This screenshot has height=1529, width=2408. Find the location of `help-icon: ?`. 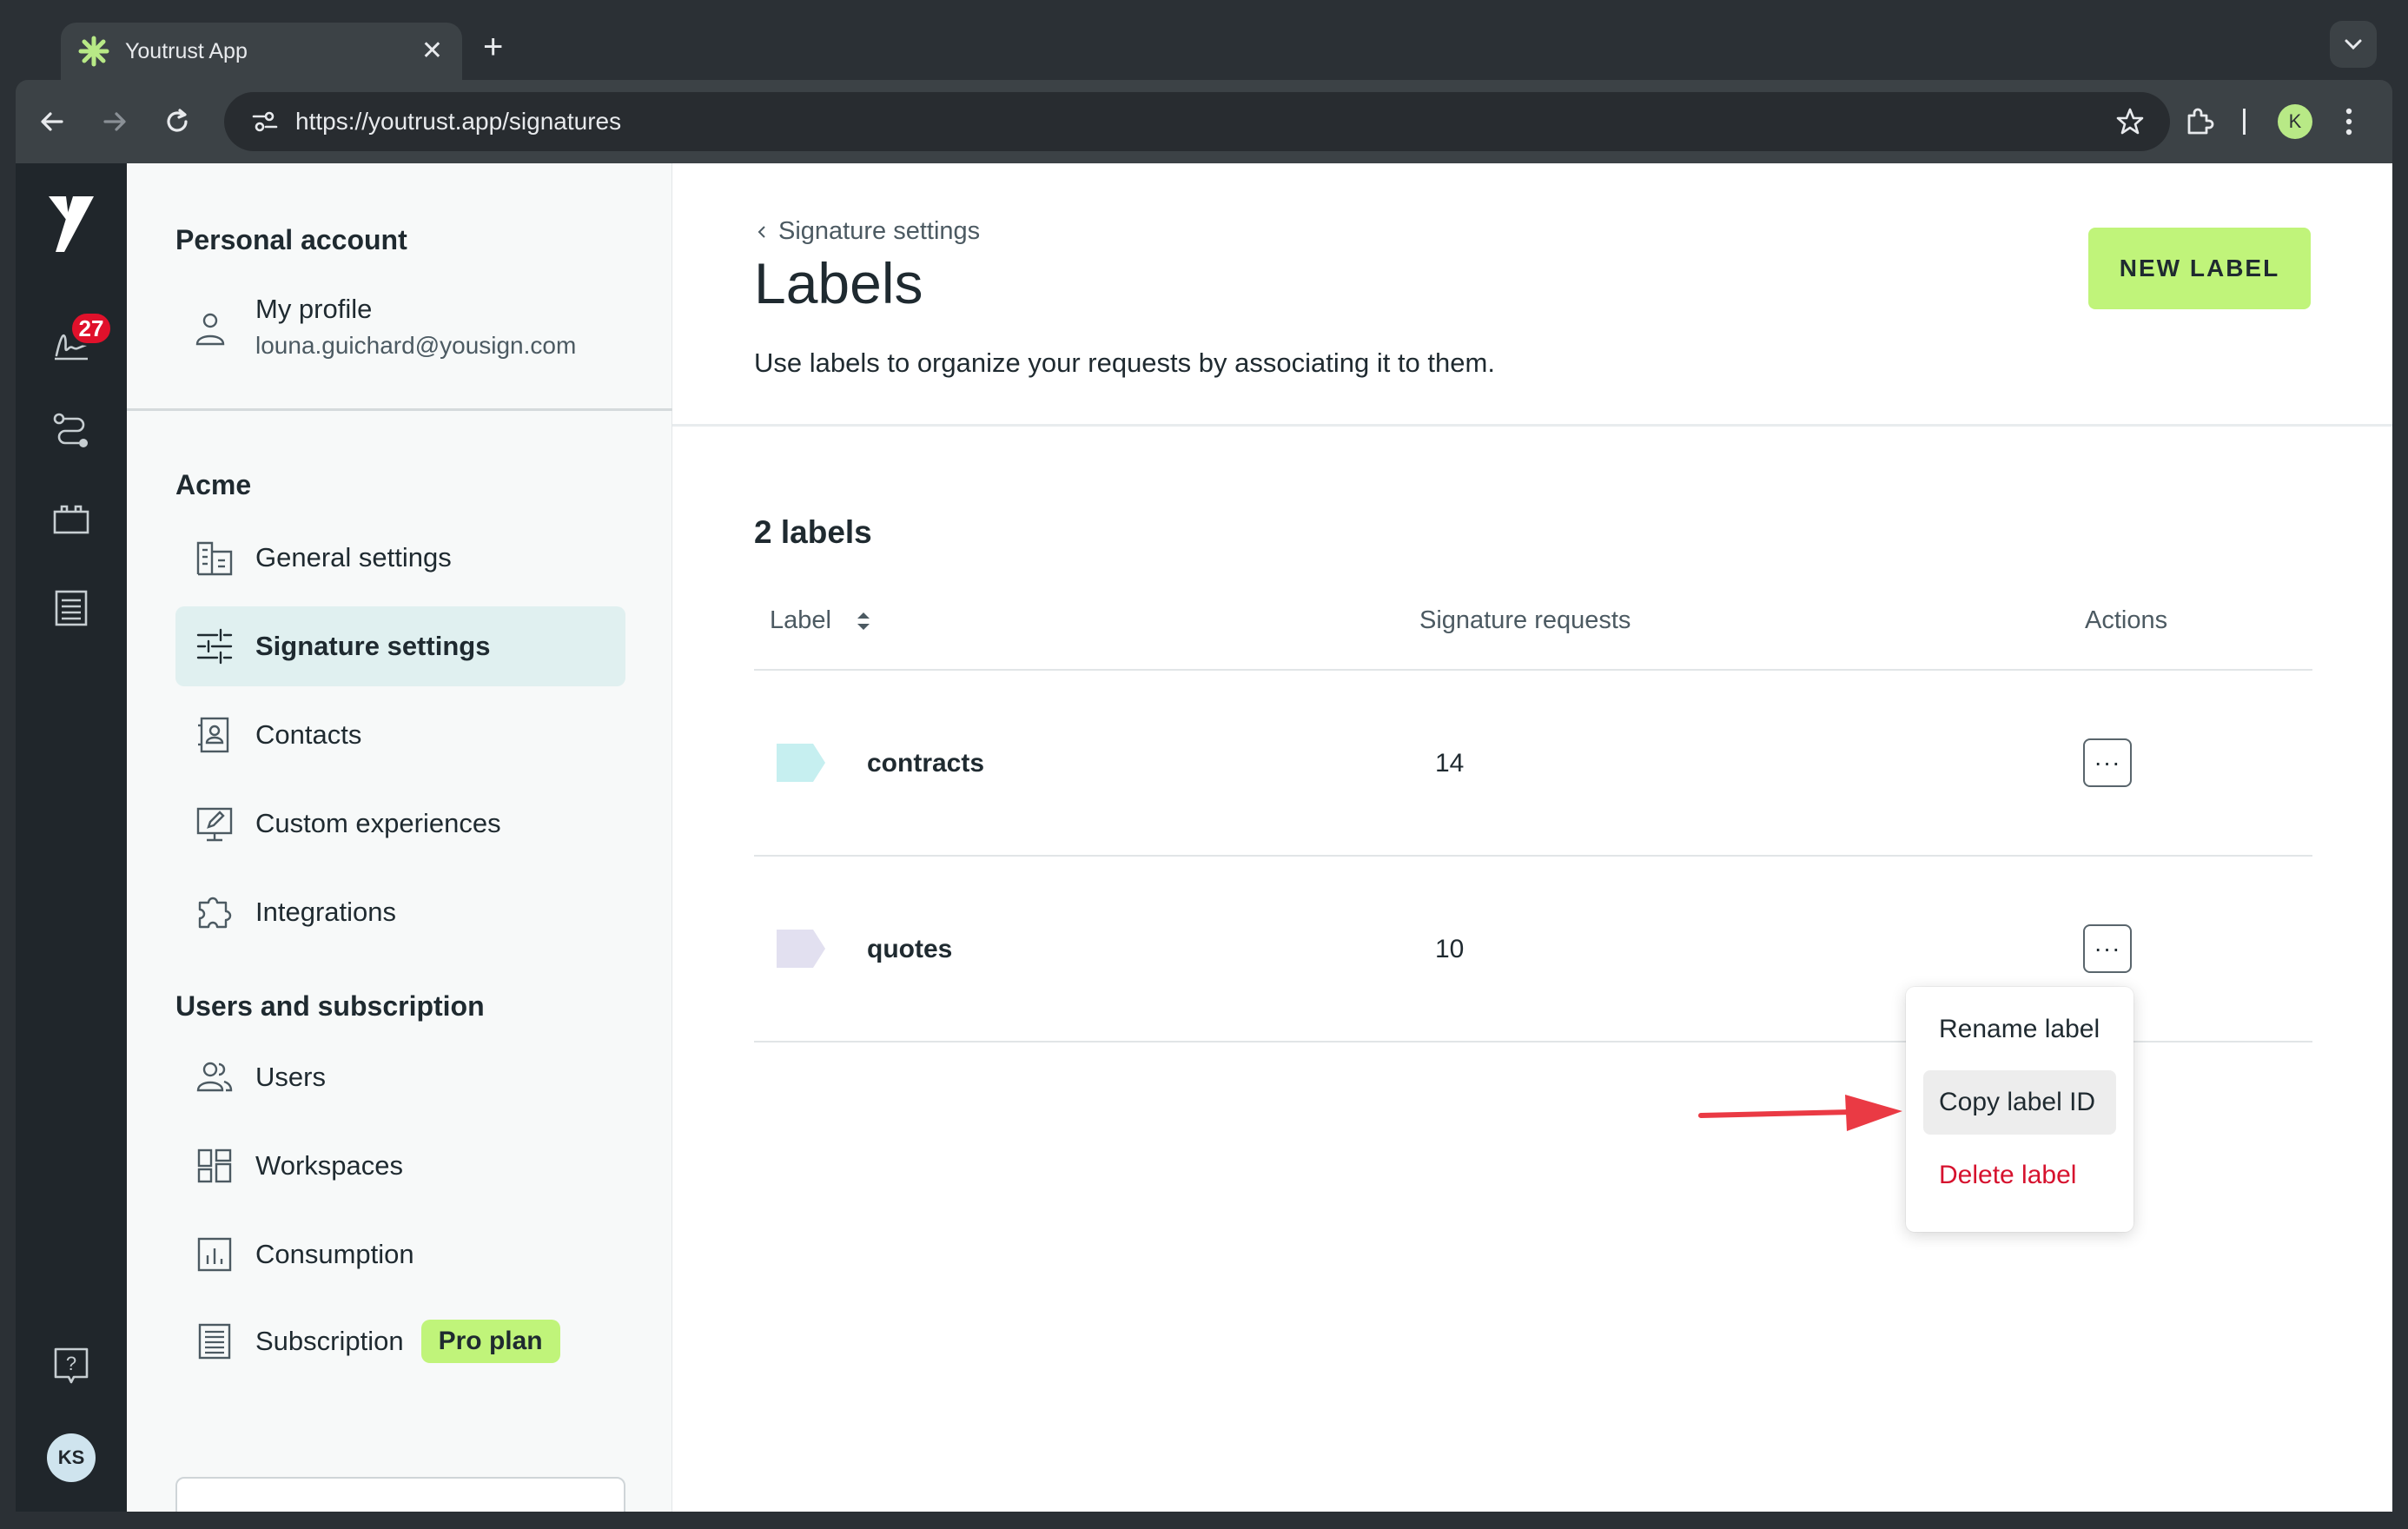

help-icon: ? is located at coordinates (71, 1366).